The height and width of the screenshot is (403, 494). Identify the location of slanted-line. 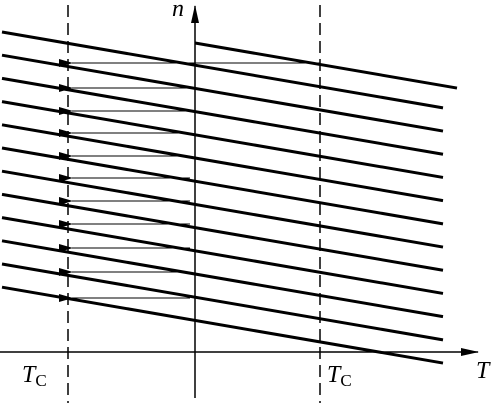
(326, 65).